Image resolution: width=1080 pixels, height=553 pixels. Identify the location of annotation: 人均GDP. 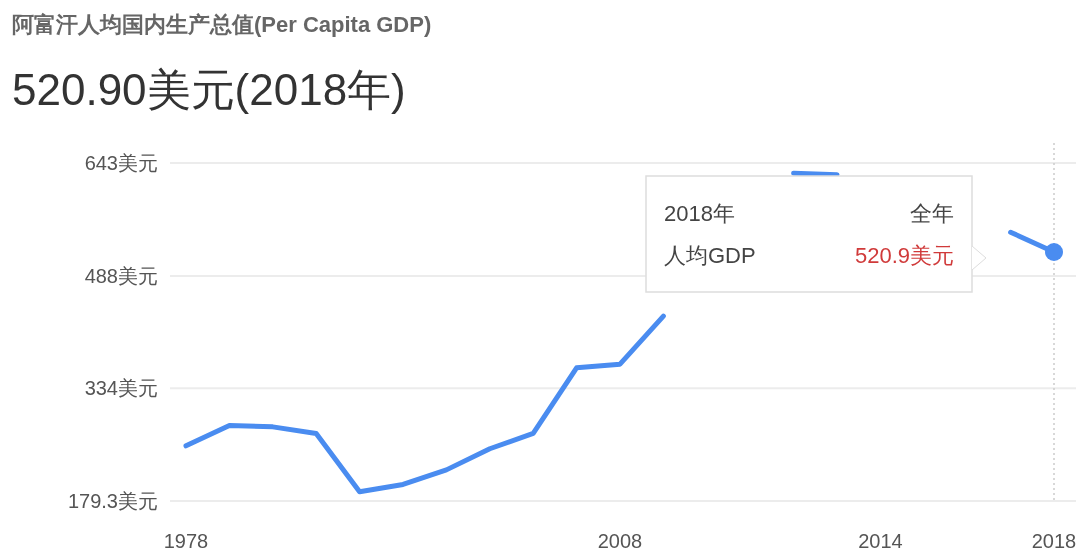
(710, 255).